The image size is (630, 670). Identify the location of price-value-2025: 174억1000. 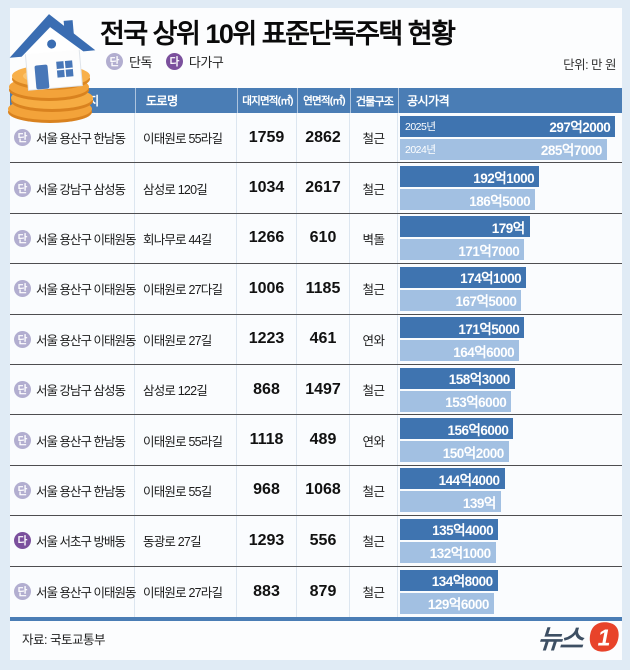
(491, 279).